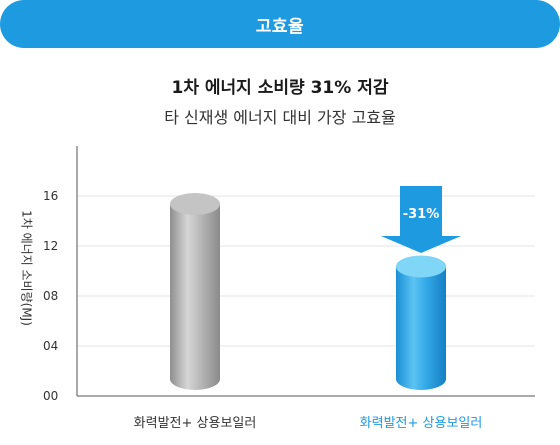  I want to click on y-axis-label: 1차 에너지 소비량(MJ), so click(26, 268).